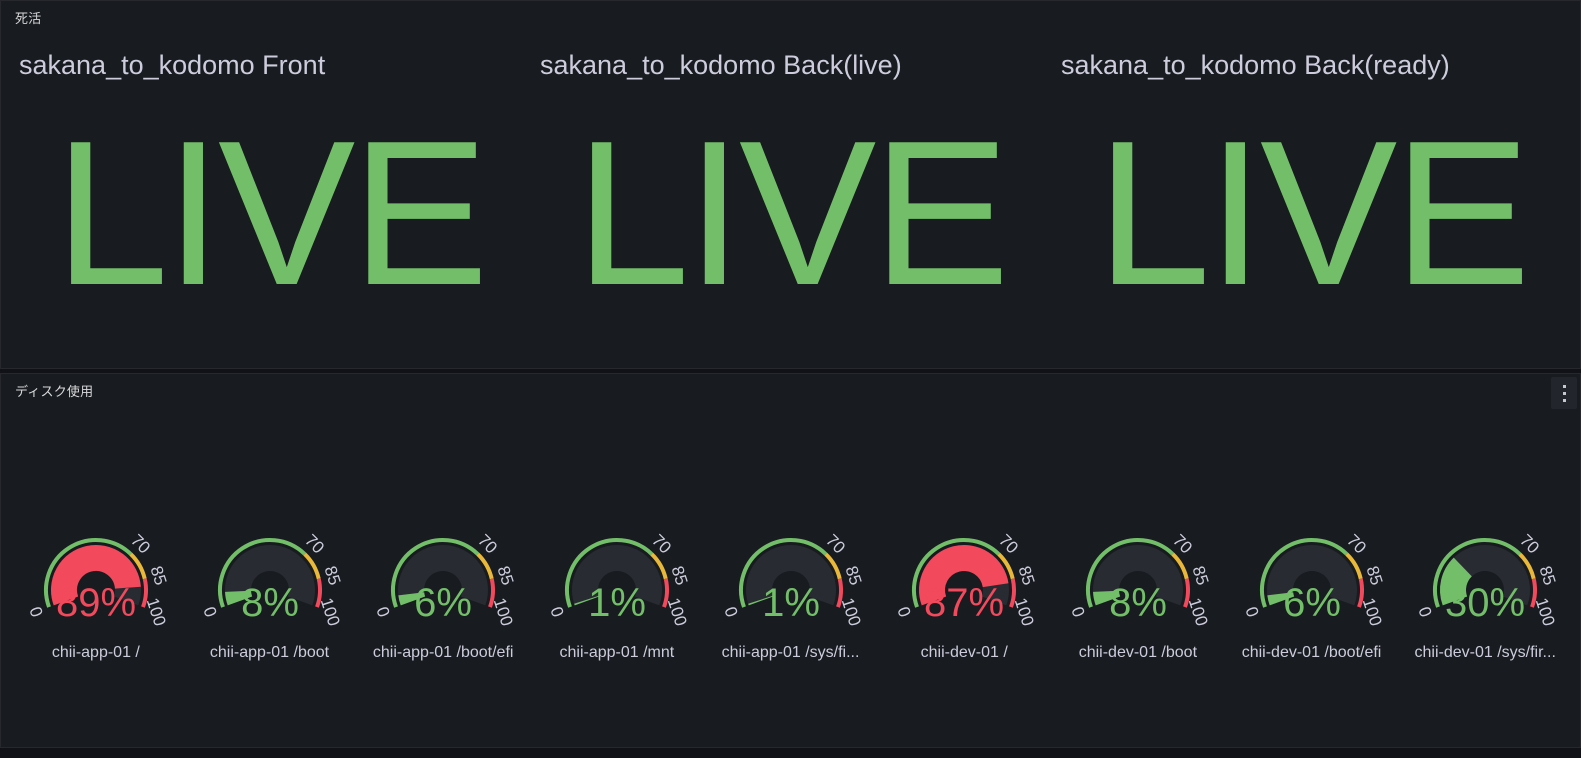 The width and height of the screenshot is (1581, 758). Describe the element at coordinates (28, 18) in the screenshot. I see `panel-title-liveness: 死活` at that location.